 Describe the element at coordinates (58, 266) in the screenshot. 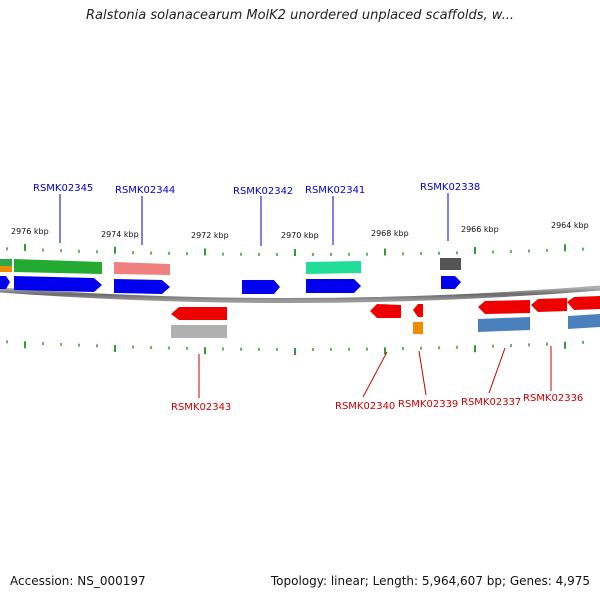

I see `gene-box-RSMK02345` at that location.